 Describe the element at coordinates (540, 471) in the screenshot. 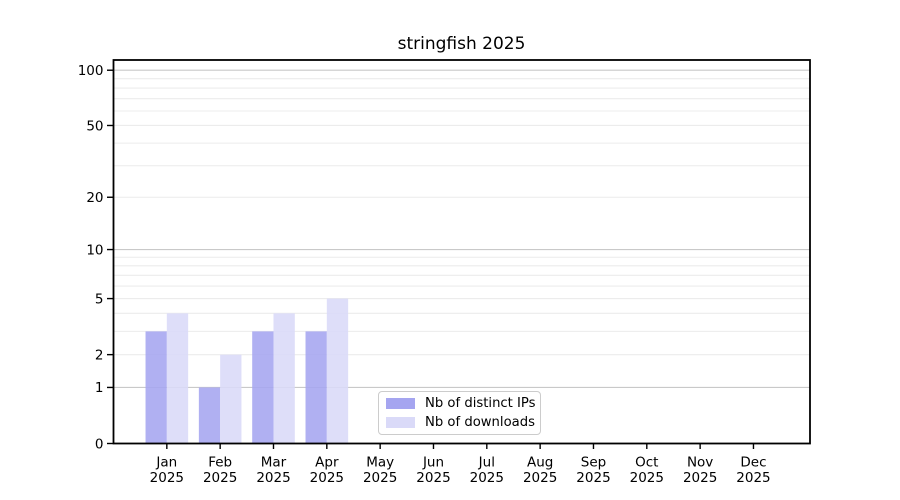

I see `x-tick-label: Aug 2025` at that location.